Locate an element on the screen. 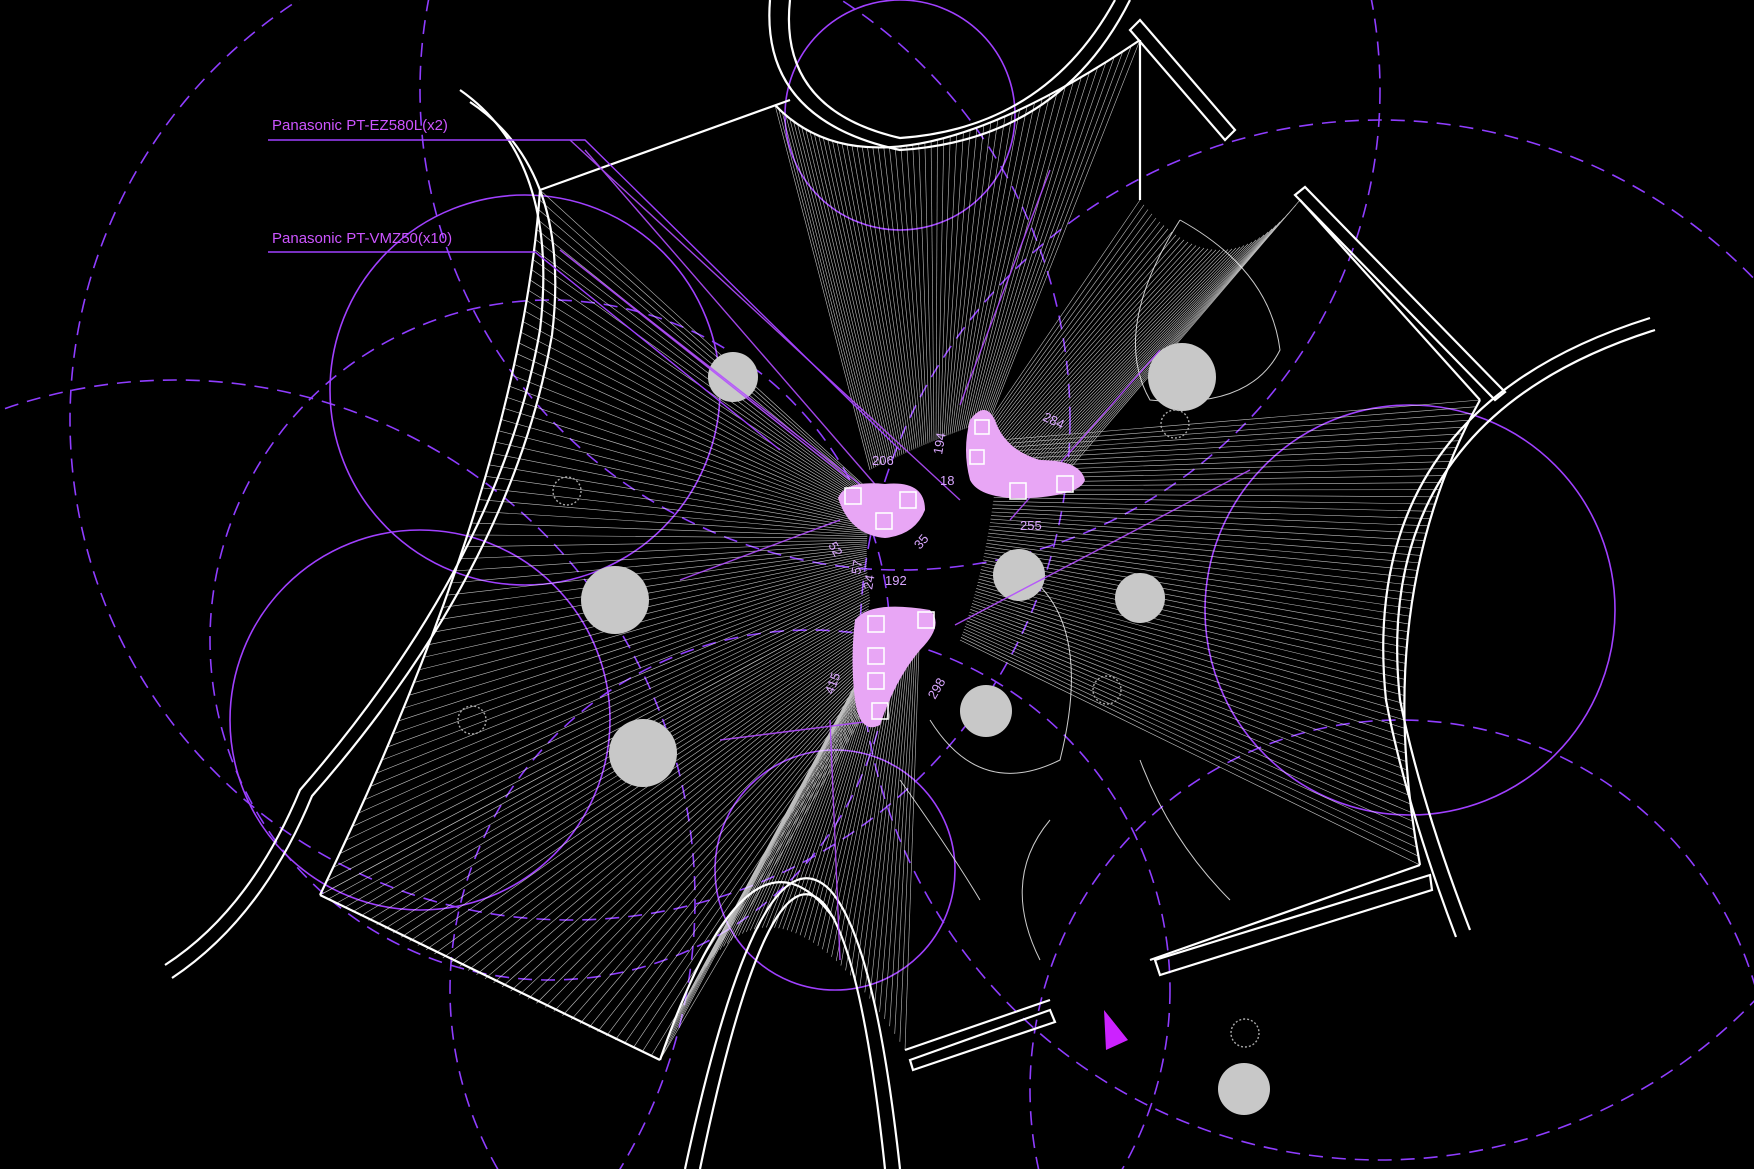 This screenshot has width=1754, height=1169. projector-label-ez580l: Panasonic PT-EZ580L(x2) is located at coordinates (360, 125).